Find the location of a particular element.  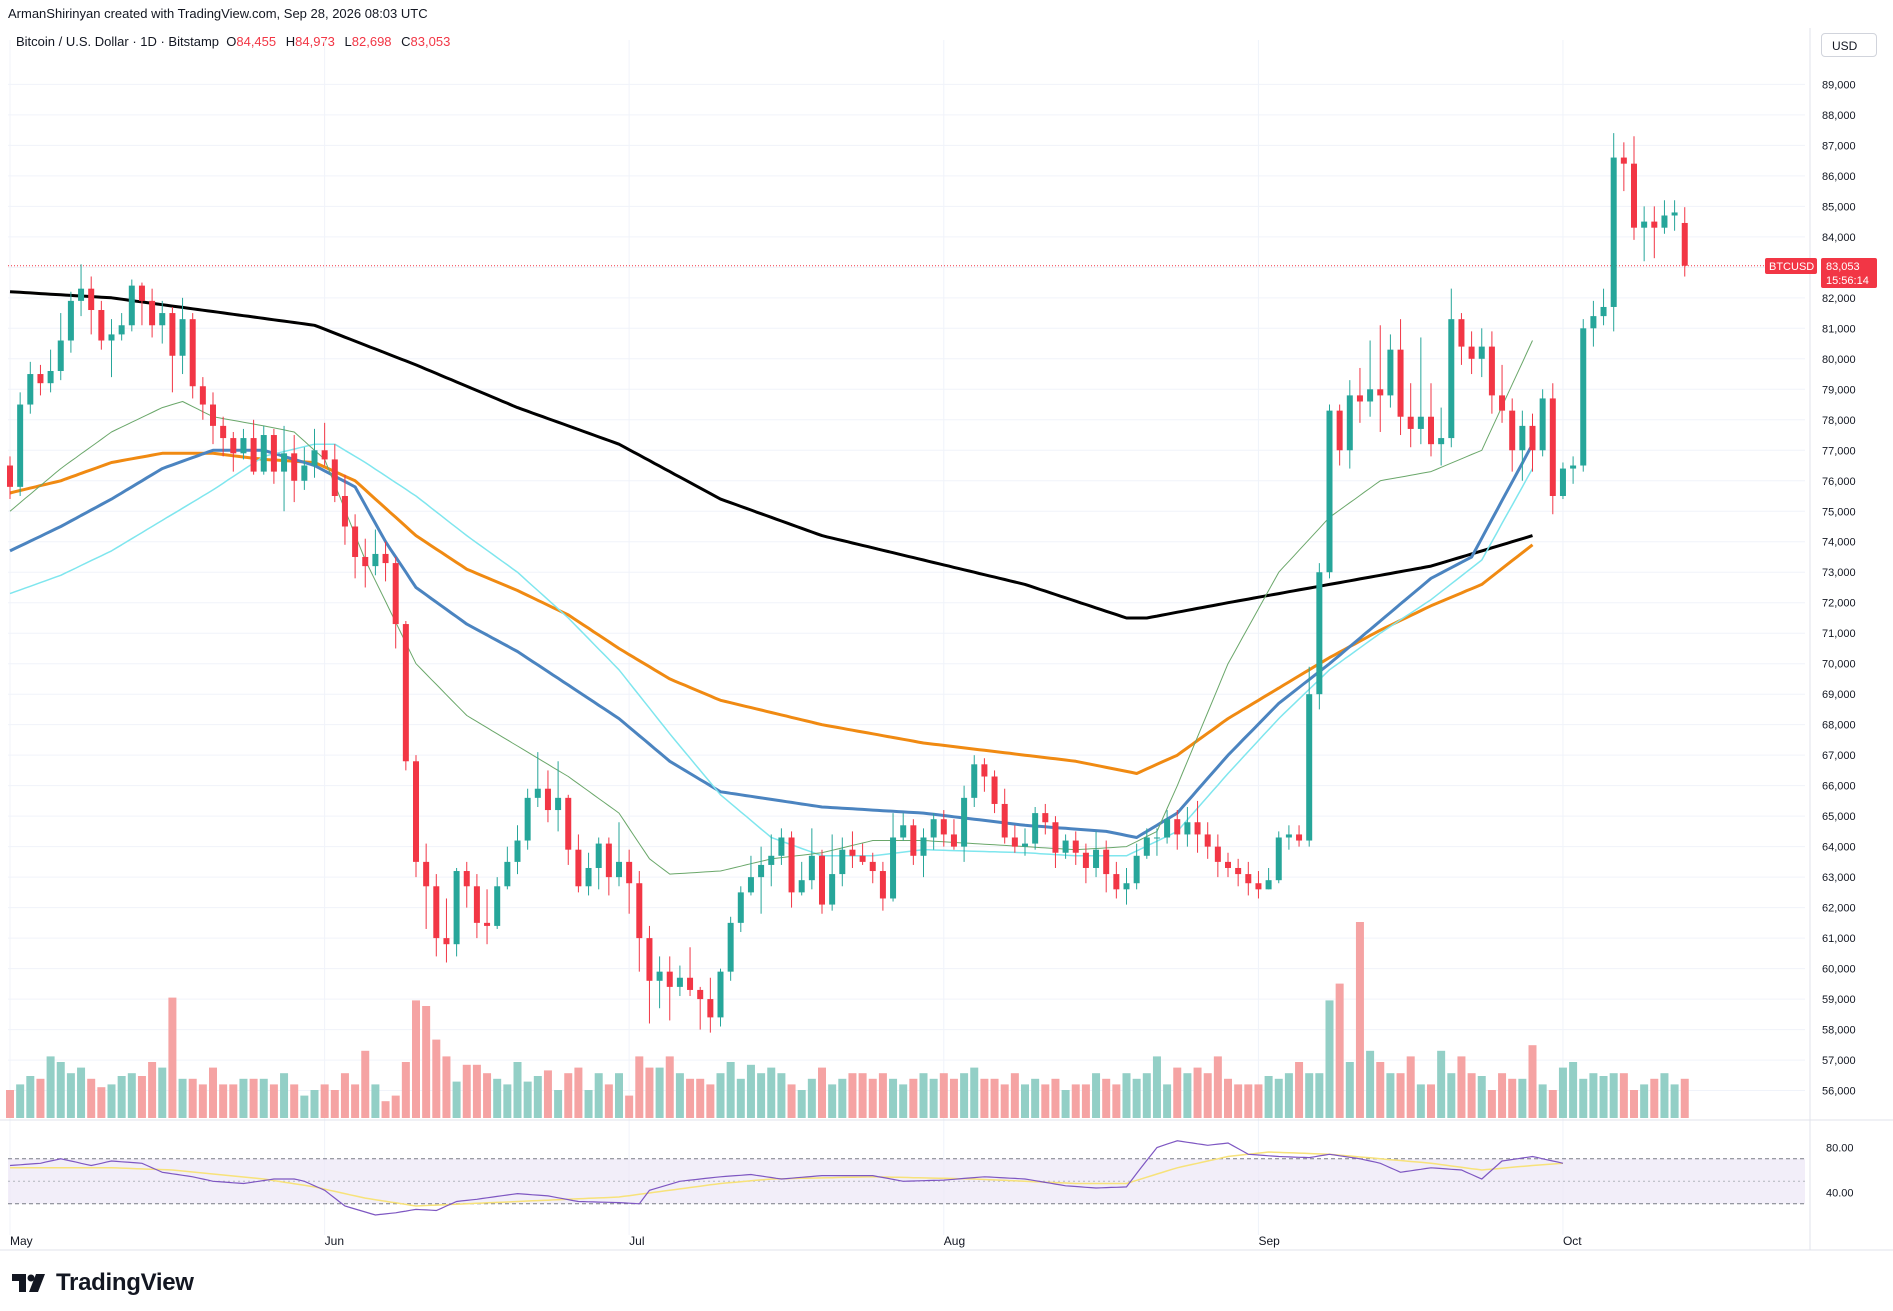

rsi-line is located at coordinates (786, 1178).